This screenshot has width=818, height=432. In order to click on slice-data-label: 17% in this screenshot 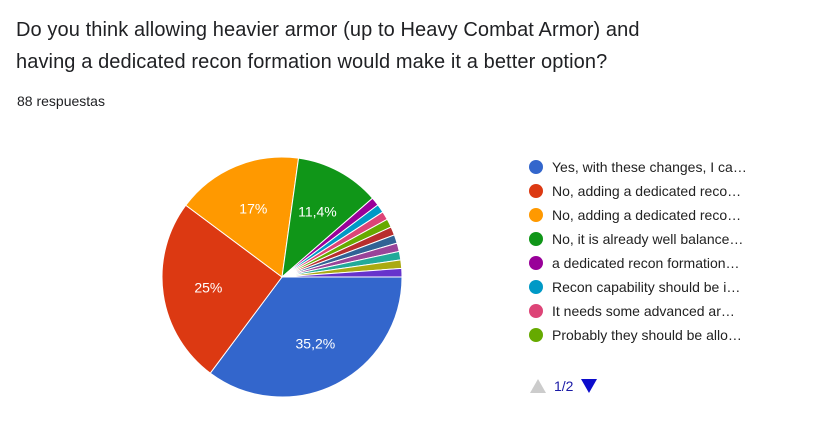, I will do `click(253, 208)`.